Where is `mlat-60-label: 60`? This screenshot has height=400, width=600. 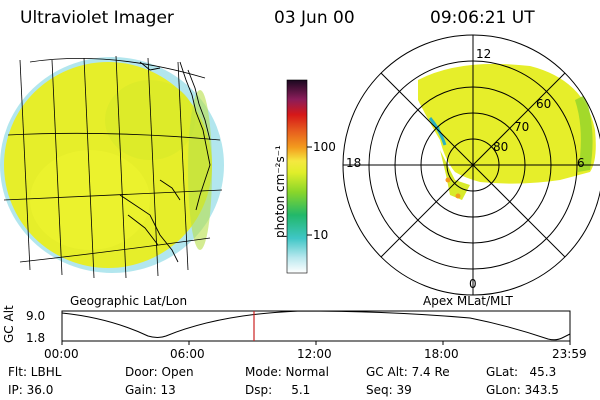 mlat-60-label: 60 is located at coordinates (544, 104).